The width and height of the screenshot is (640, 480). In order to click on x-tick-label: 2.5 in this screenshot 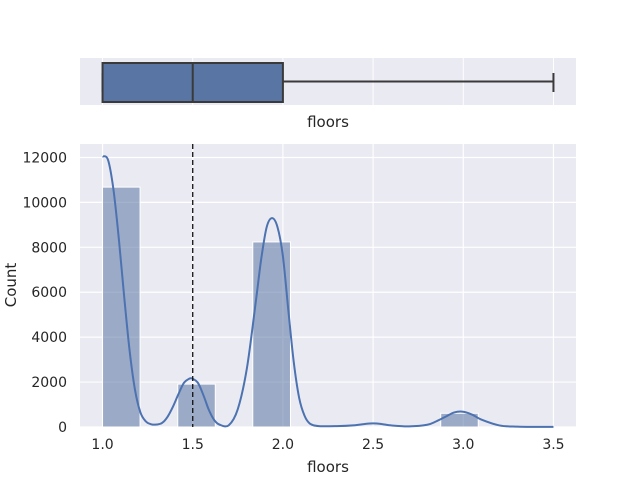, I will do `click(373, 445)`.